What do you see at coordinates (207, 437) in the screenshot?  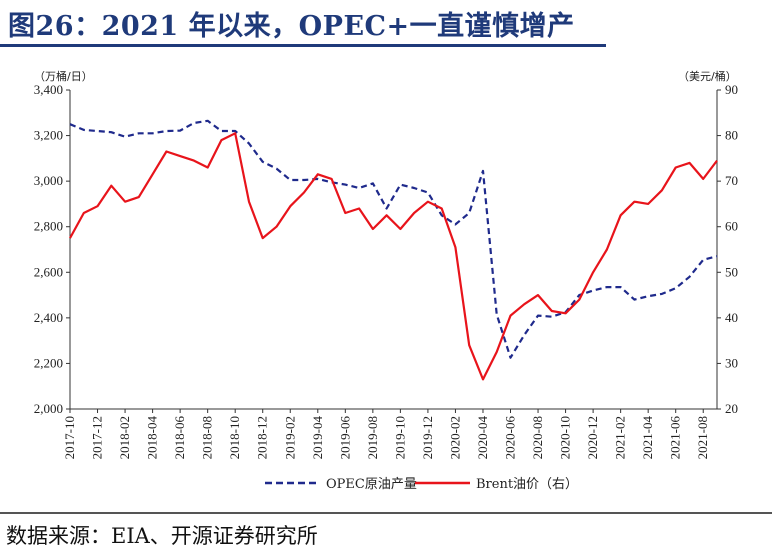 I see `x-tick-label: 2018-08` at bounding box center [207, 437].